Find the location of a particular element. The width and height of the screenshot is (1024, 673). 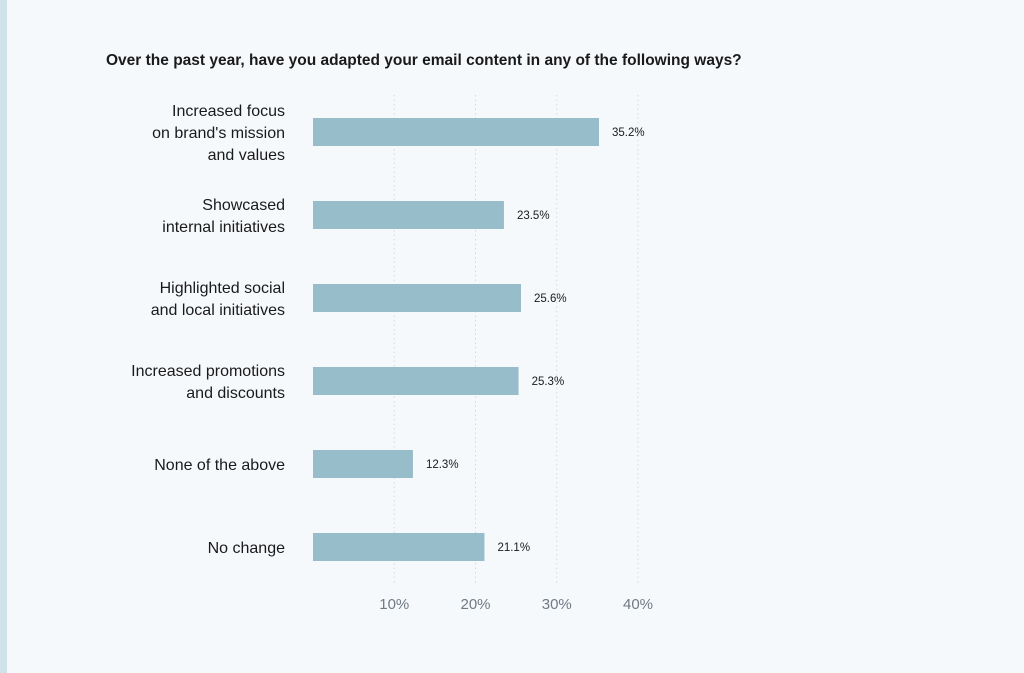

x-tick-label: 40% is located at coordinates (638, 604).